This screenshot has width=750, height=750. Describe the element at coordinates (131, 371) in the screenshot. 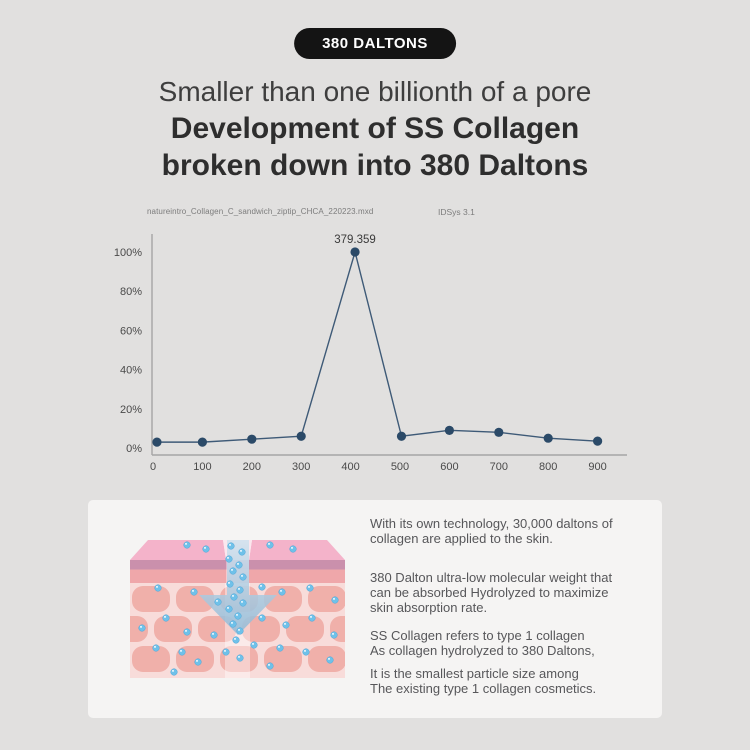

I see `svg-text: 40%` at that location.